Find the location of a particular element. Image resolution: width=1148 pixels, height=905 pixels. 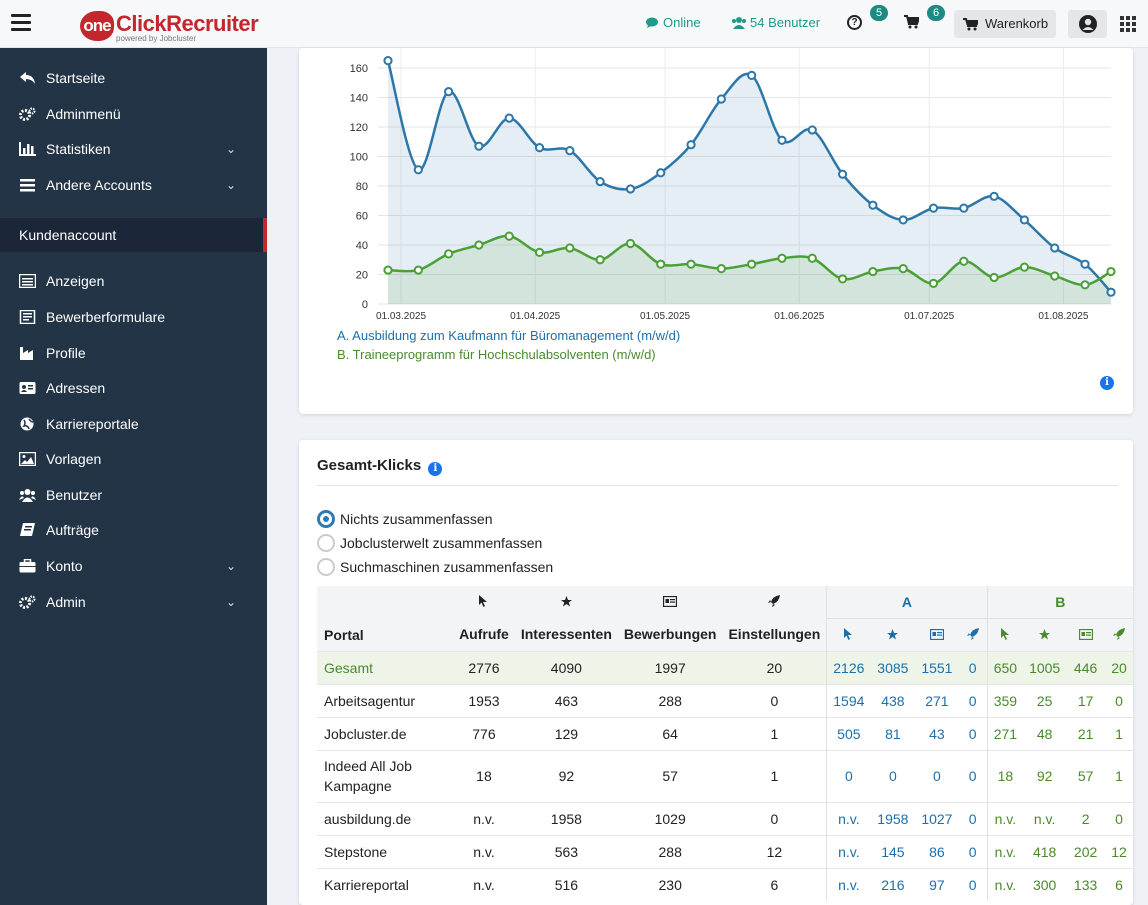

help-icon: ? is located at coordinates (854, 22).